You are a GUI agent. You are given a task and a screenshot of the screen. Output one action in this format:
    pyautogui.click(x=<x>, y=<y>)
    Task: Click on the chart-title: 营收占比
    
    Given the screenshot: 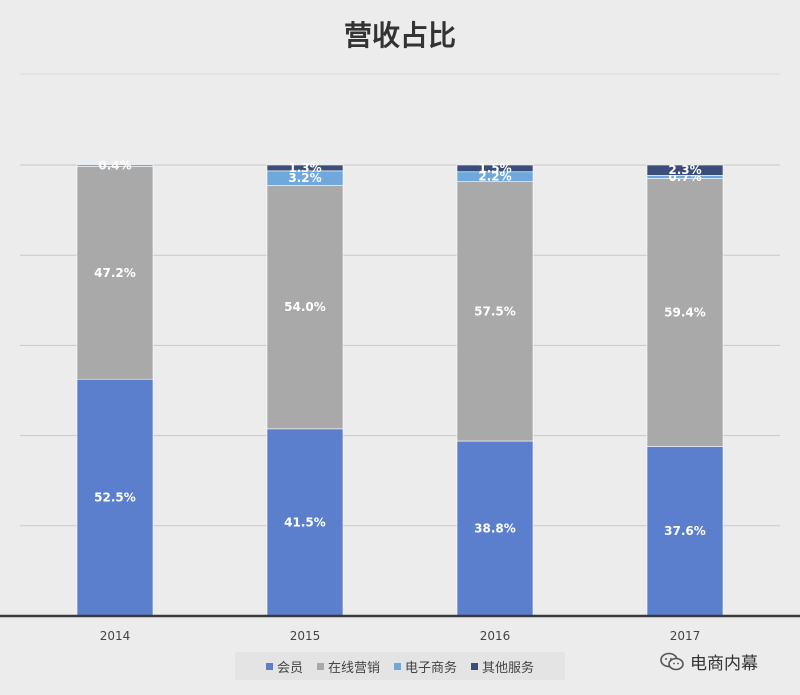 What is the action you would take?
    pyautogui.click(x=399, y=35)
    